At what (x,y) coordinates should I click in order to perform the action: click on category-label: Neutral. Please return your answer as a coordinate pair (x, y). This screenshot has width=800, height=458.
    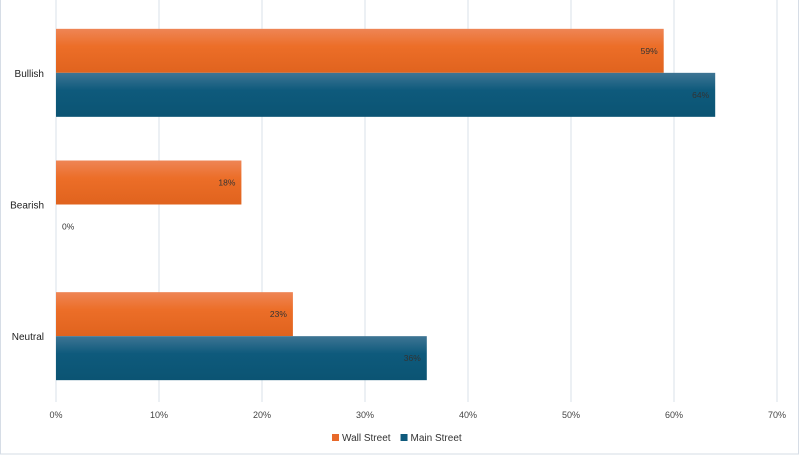
    Looking at the image, I should click on (28, 337).